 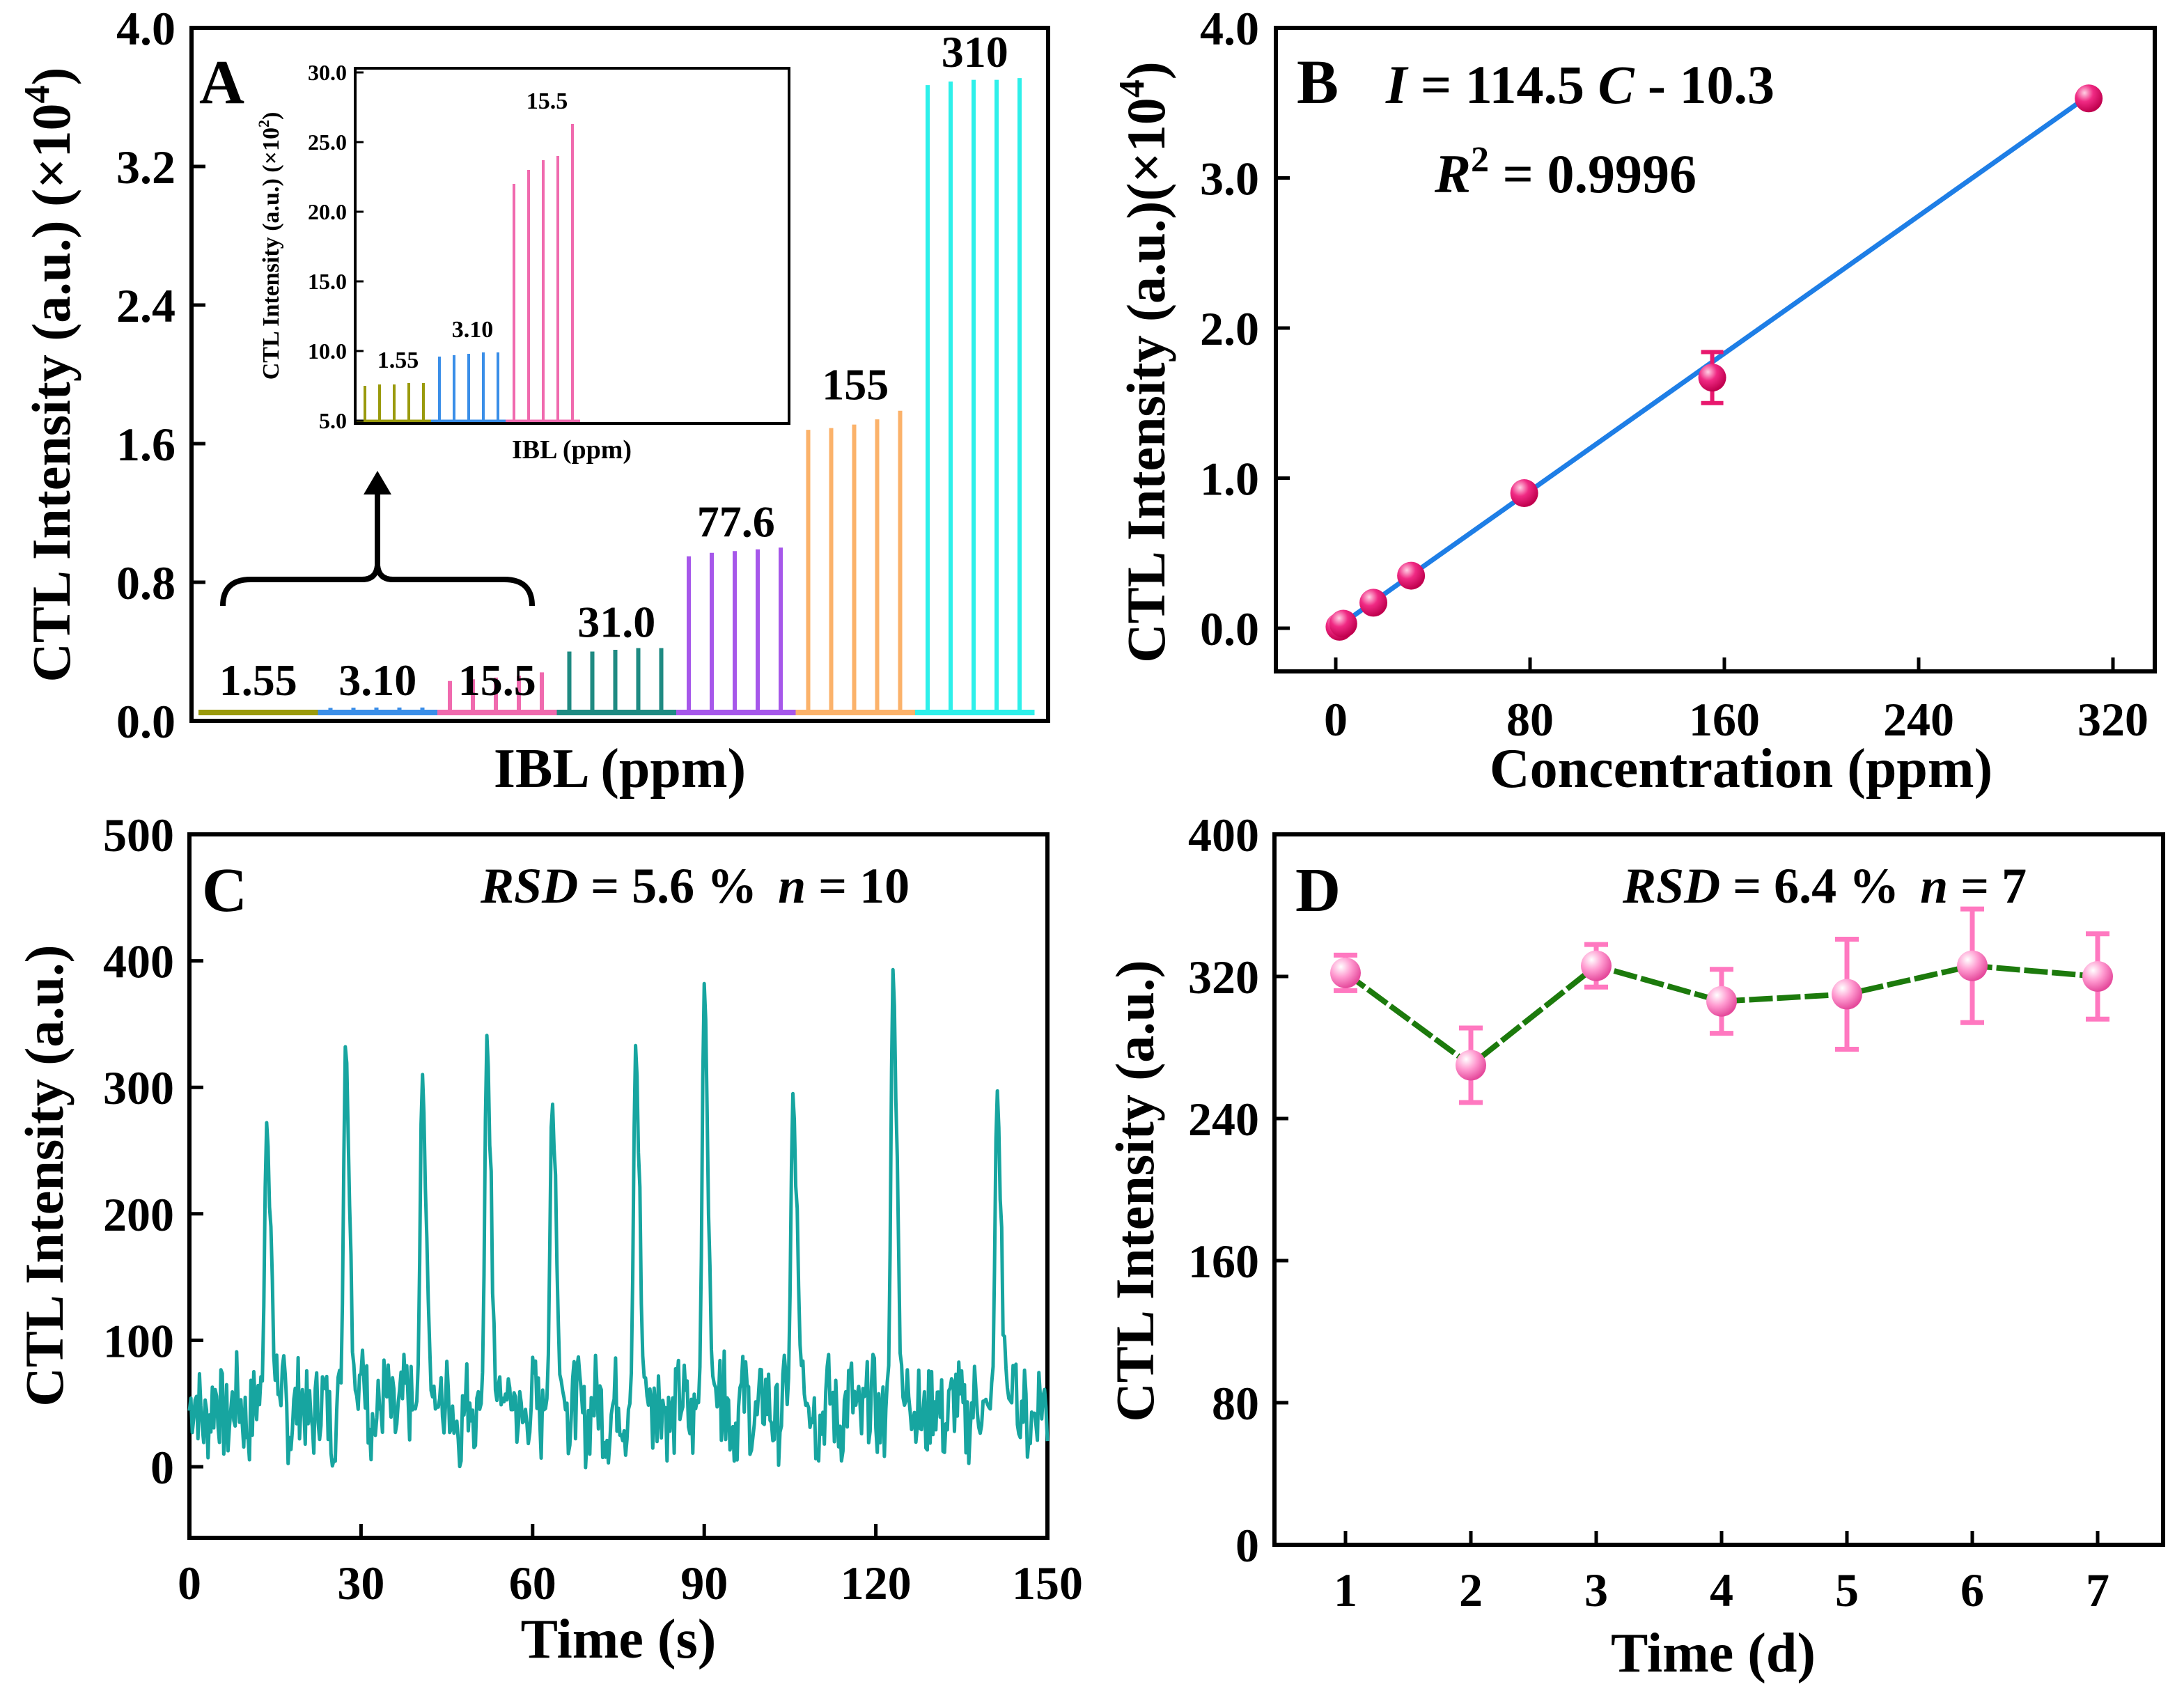 What do you see at coordinates (704, 1583) in the screenshot?
I see `x-tick-label: 90` at bounding box center [704, 1583].